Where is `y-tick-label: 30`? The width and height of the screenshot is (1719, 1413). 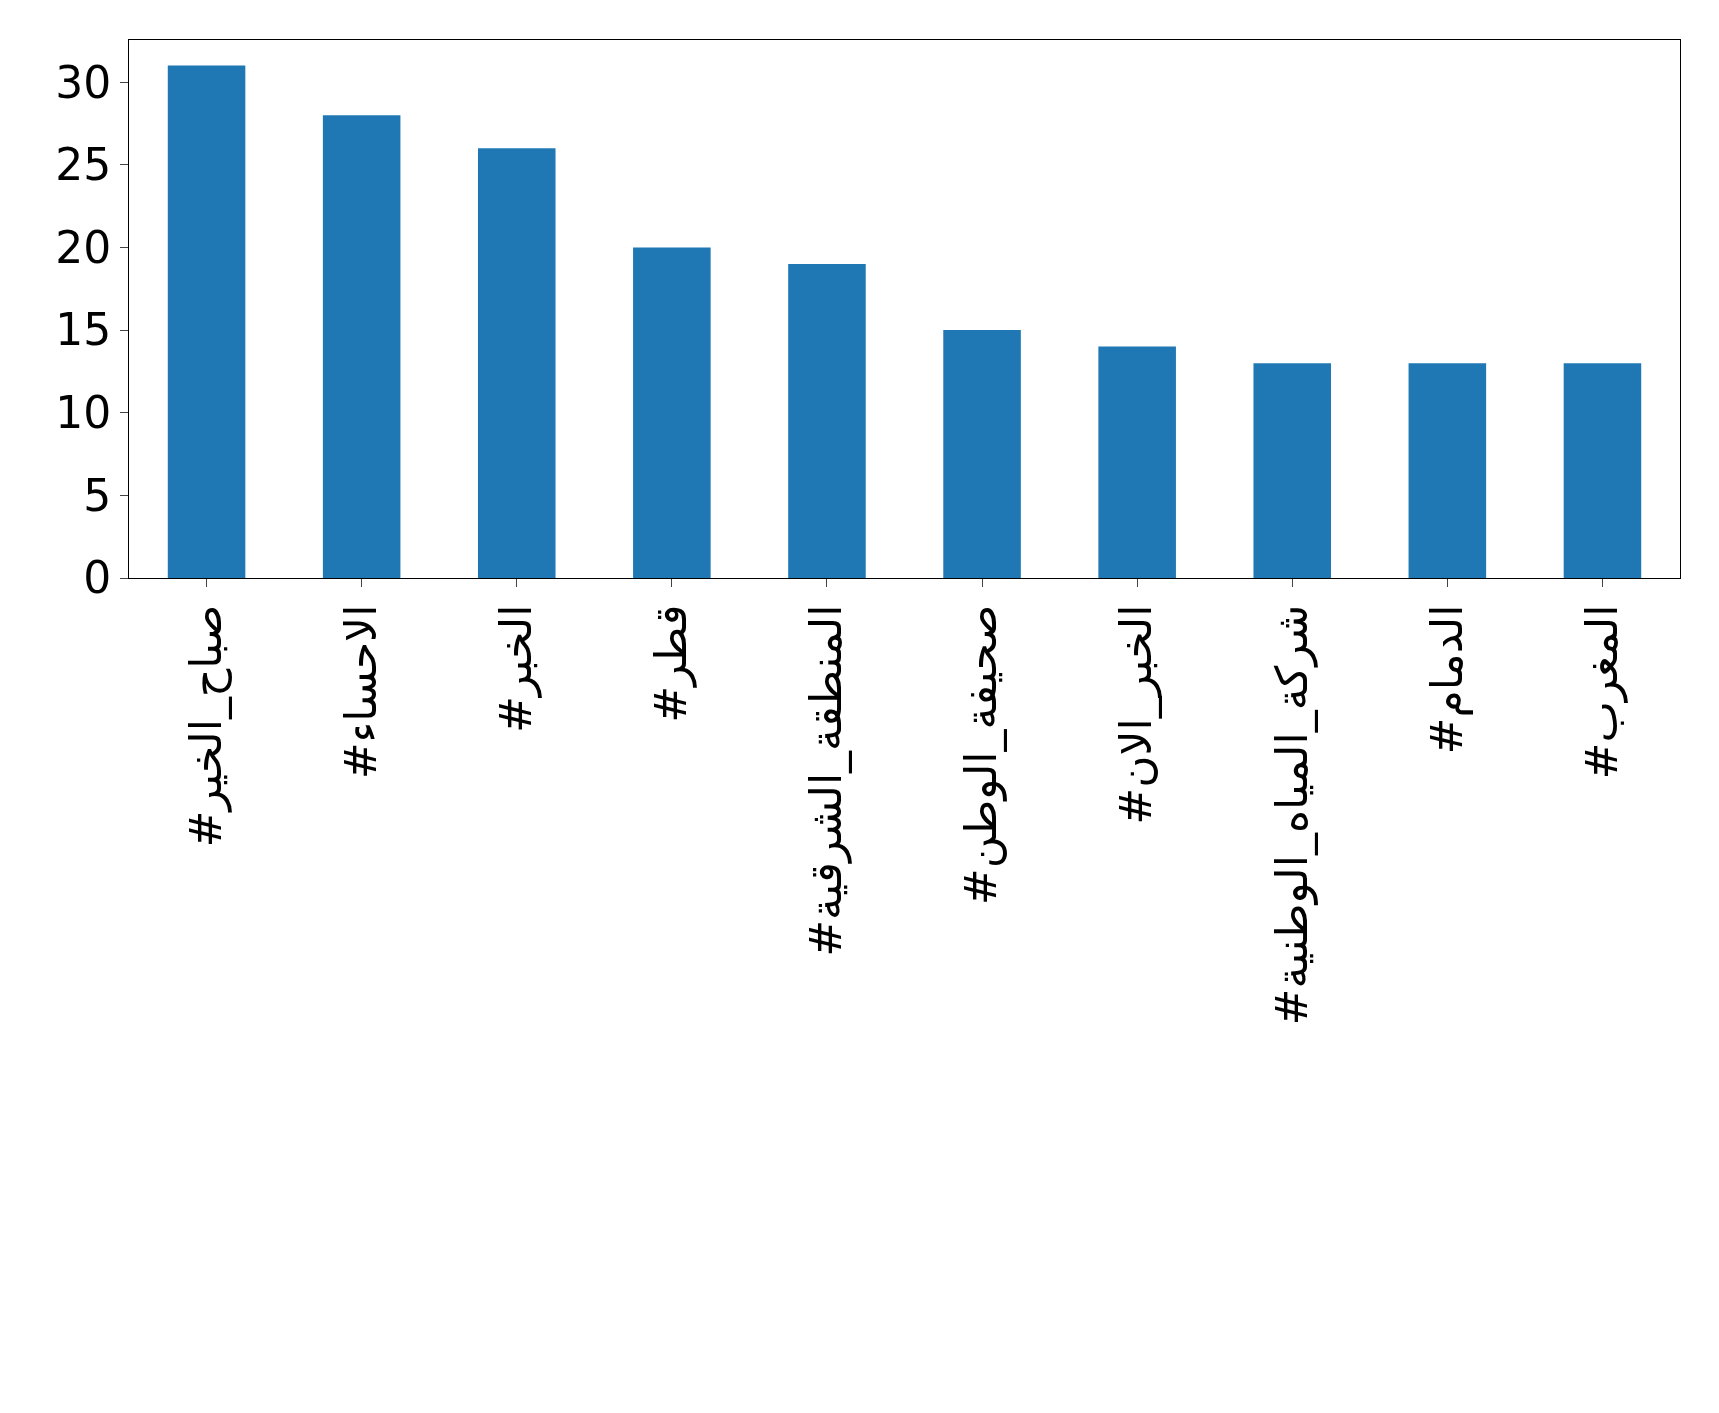
y-tick-label: 30 is located at coordinates (83, 82).